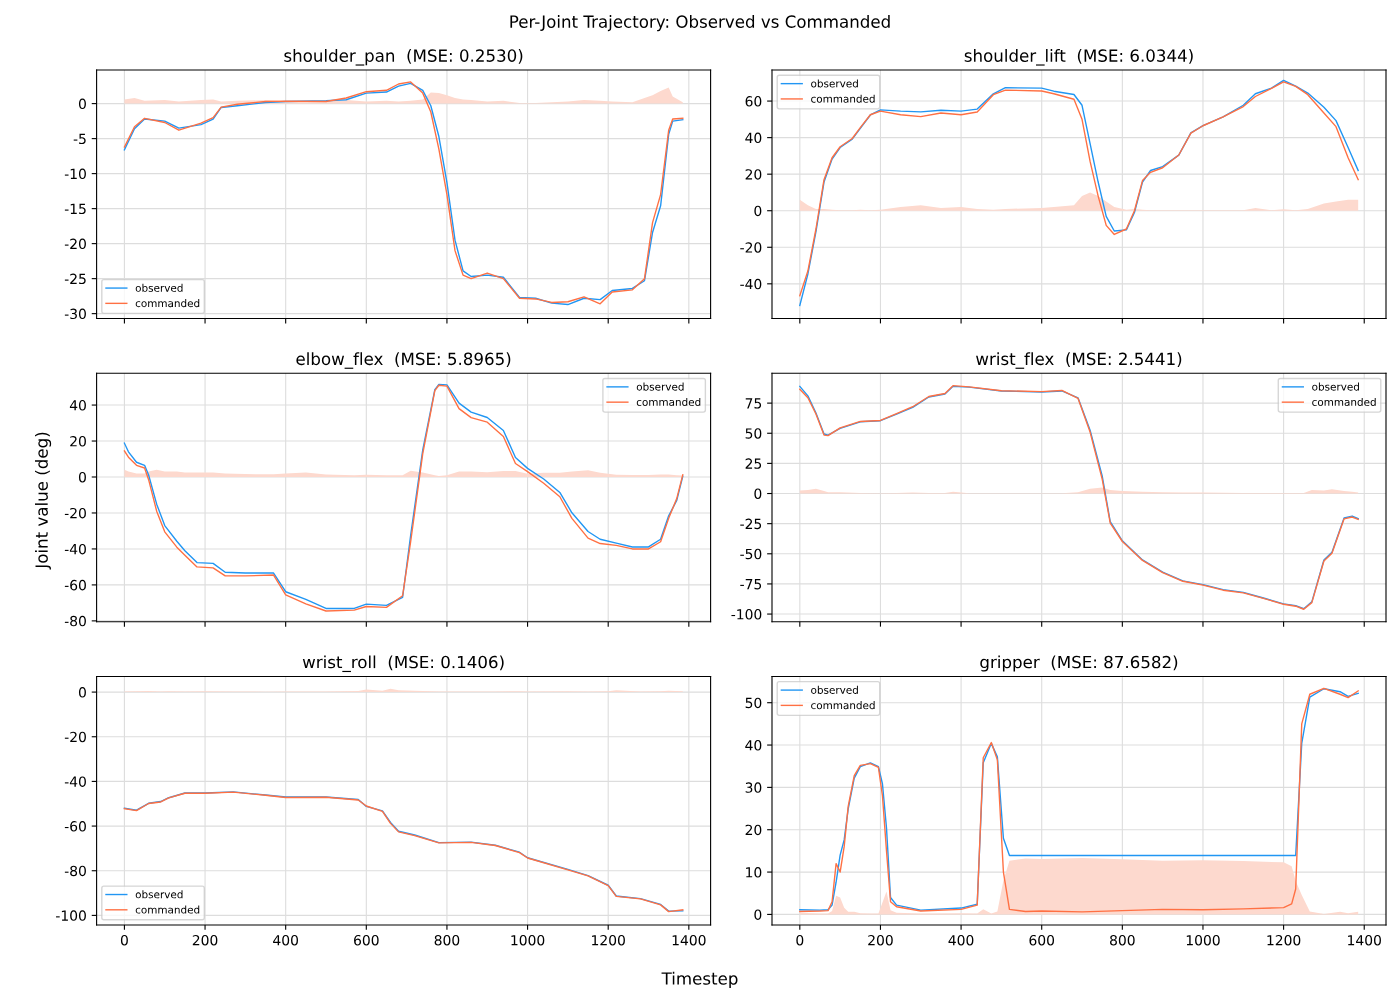  Describe the element at coordinates (43, 501) in the screenshot. I see `y-axis-title: Joint value (deg)` at that location.